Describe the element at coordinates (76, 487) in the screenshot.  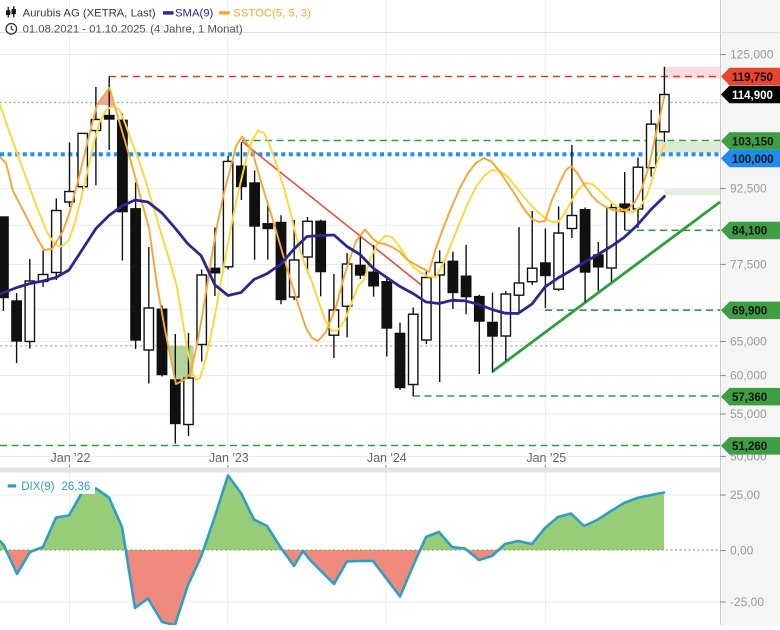
I see `svg-text: 26,36` at that location.